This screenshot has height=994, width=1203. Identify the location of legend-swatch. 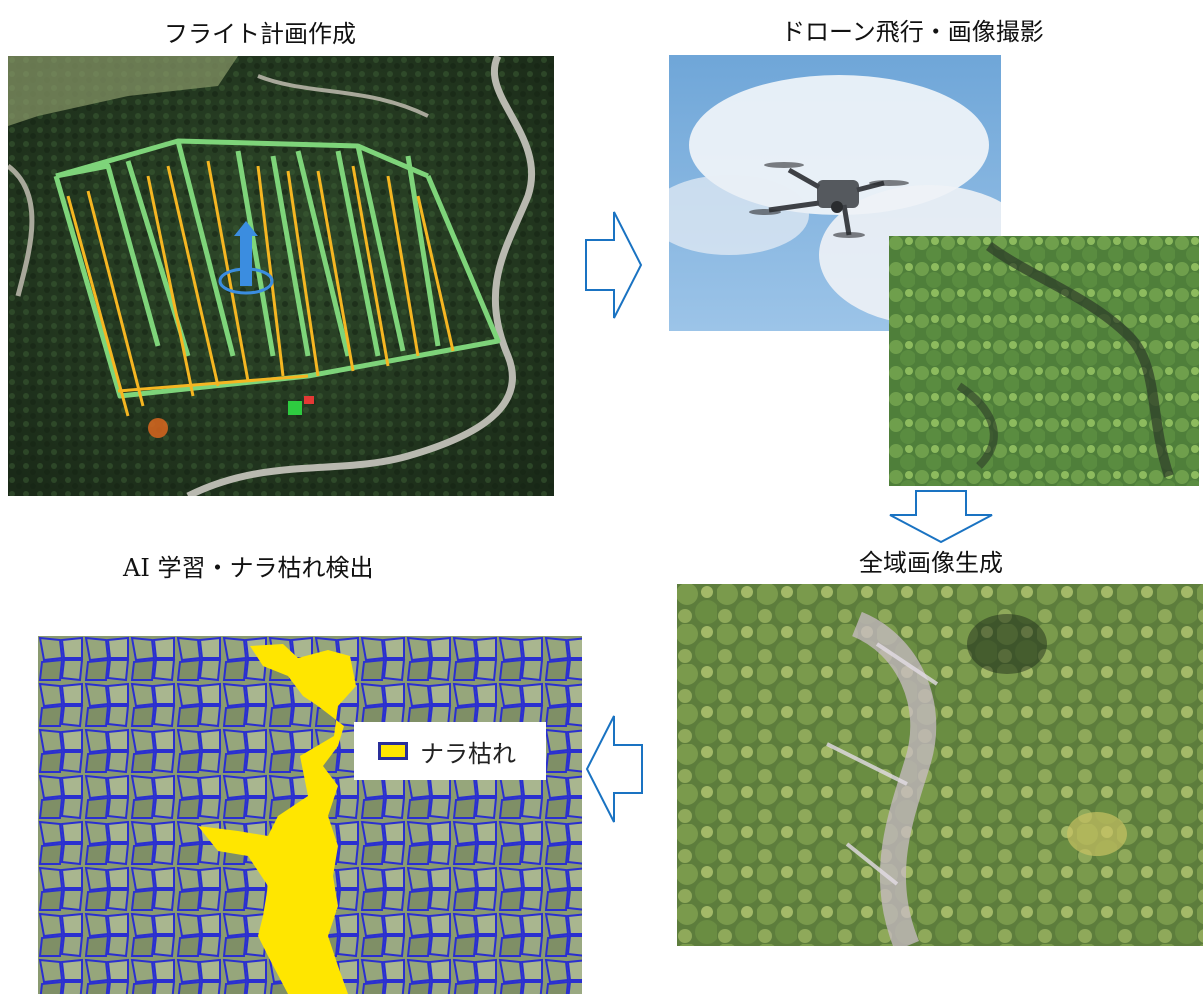
(393, 751).